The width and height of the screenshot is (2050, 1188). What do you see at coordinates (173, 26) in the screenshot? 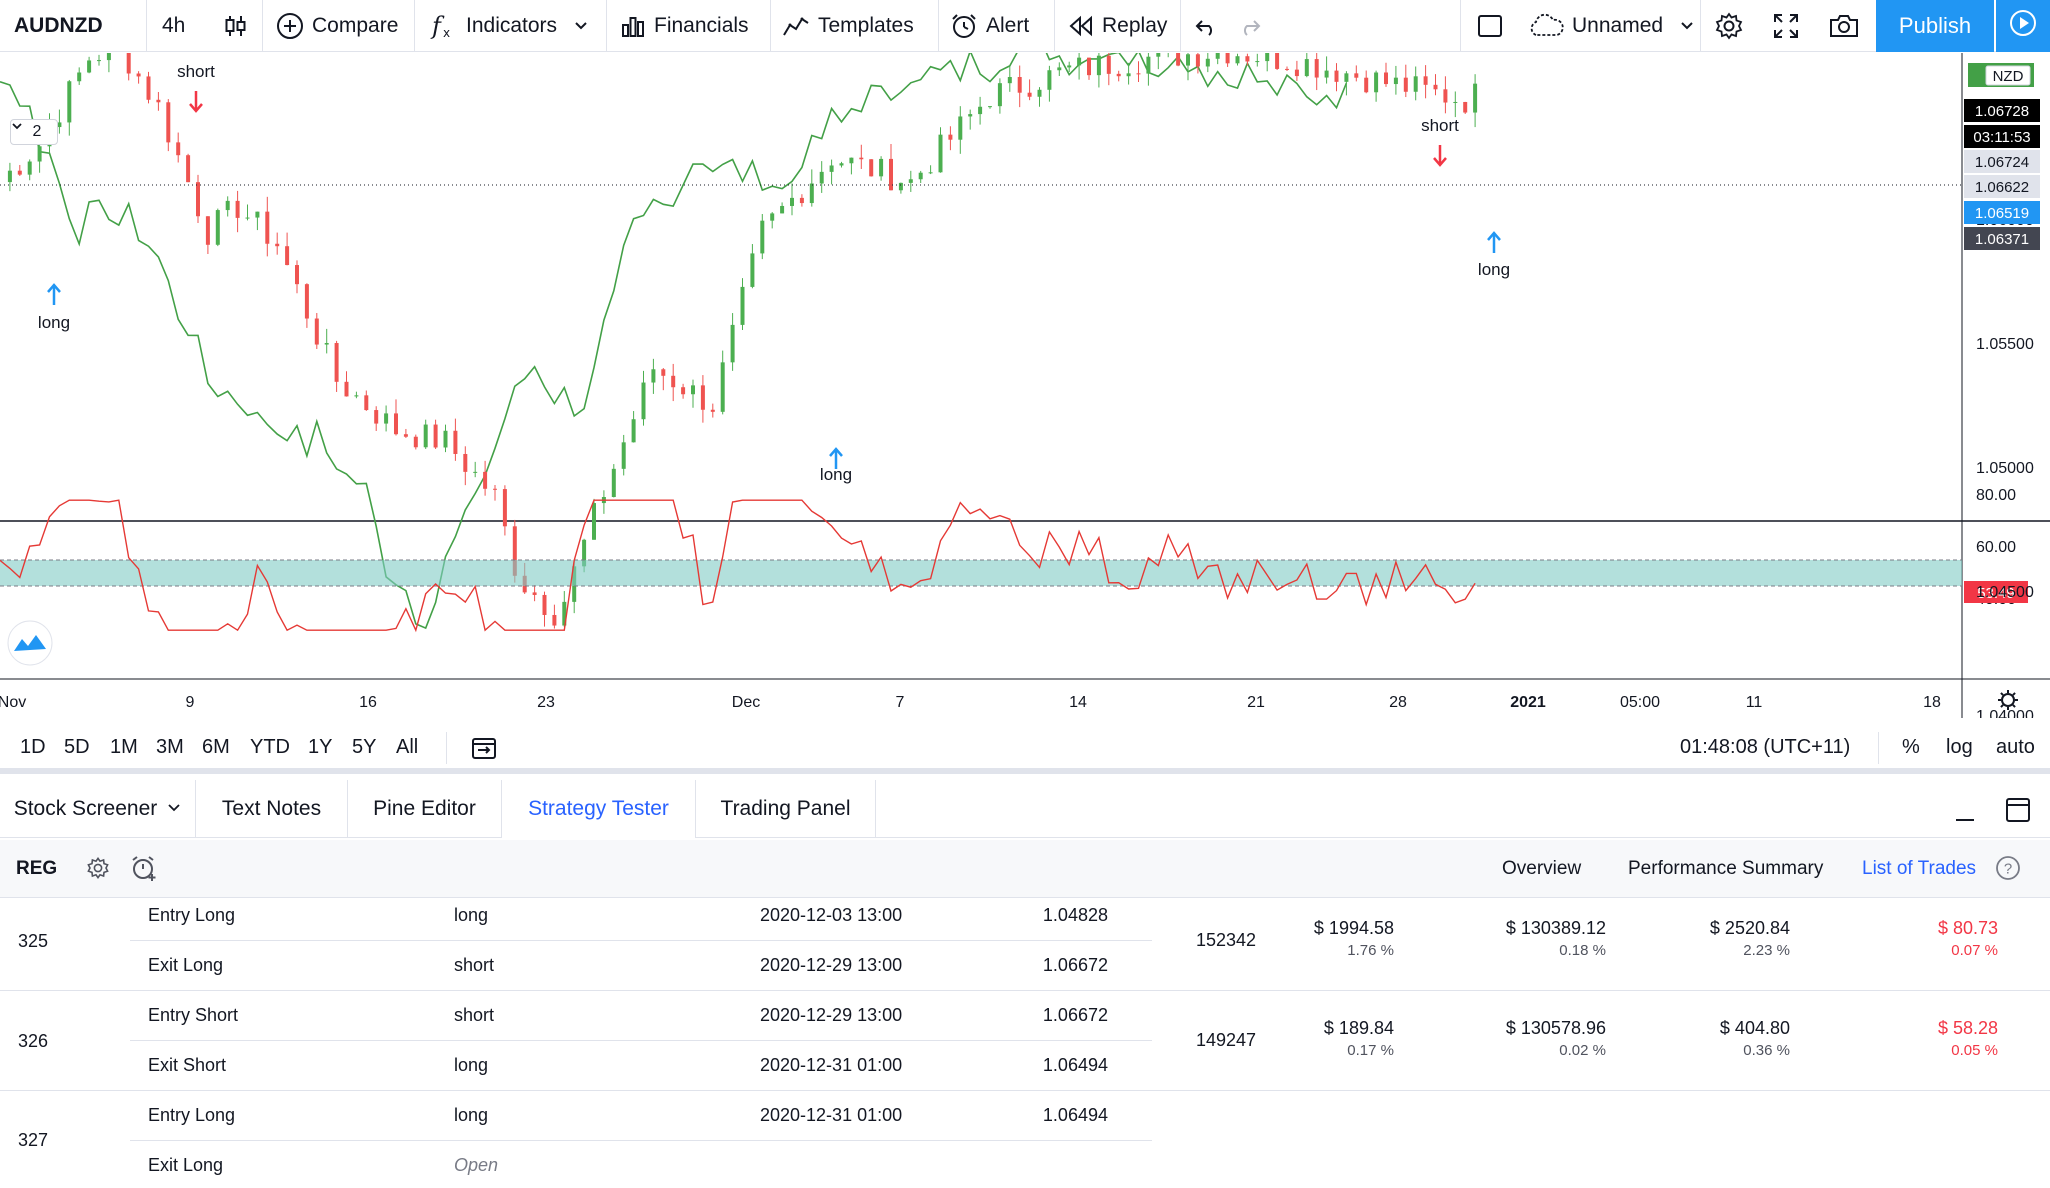
I see `interval-button: 4h` at bounding box center [173, 26].